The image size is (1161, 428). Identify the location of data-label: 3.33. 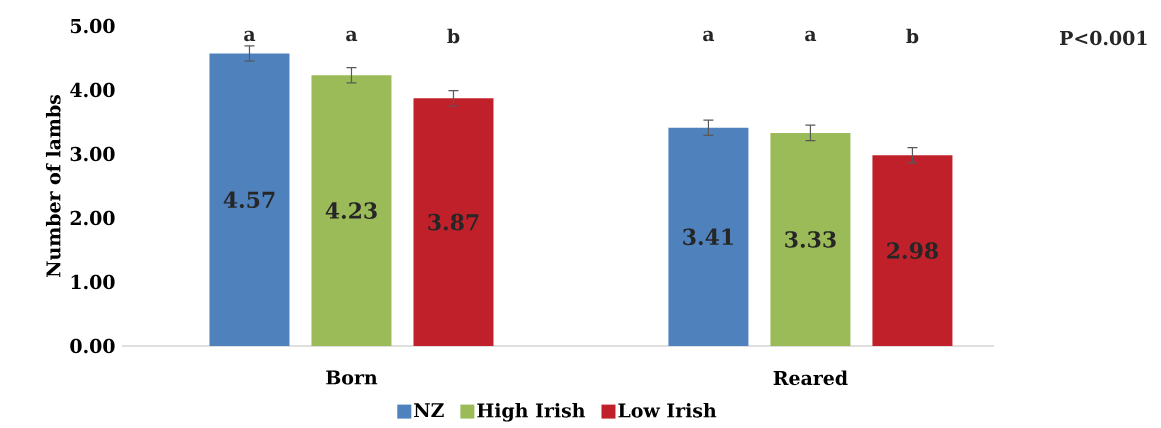
(810, 239).